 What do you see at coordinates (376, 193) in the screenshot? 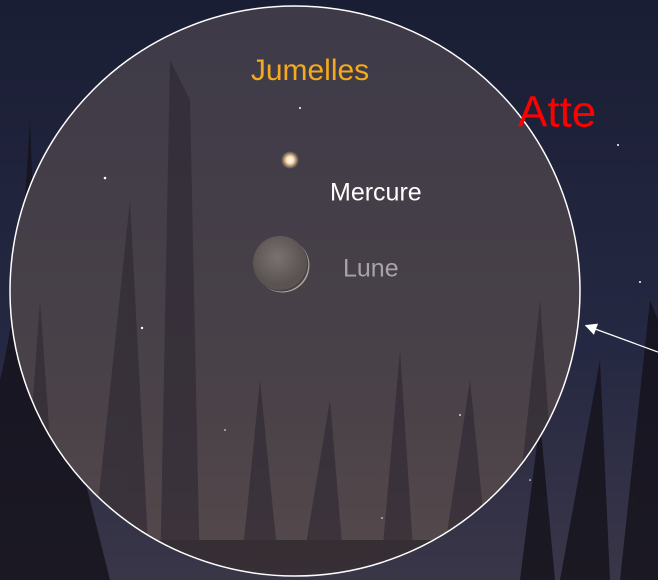
I see `mercury-label: Mercure` at bounding box center [376, 193].